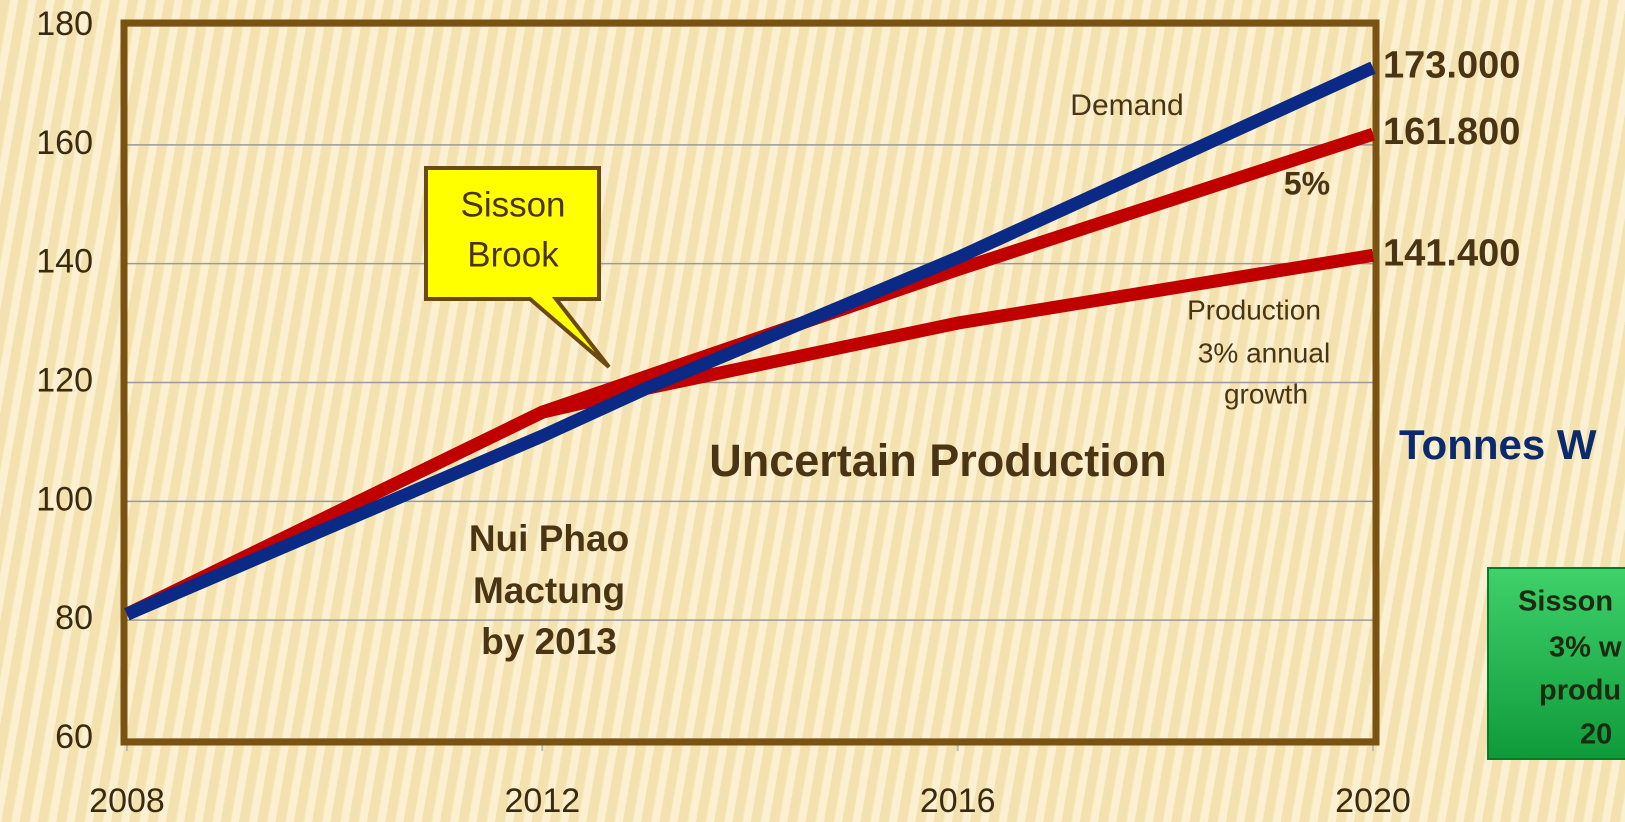 This screenshot has height=822, width=1625. I want to click on value-label: 173.000, so click(1451, 66).